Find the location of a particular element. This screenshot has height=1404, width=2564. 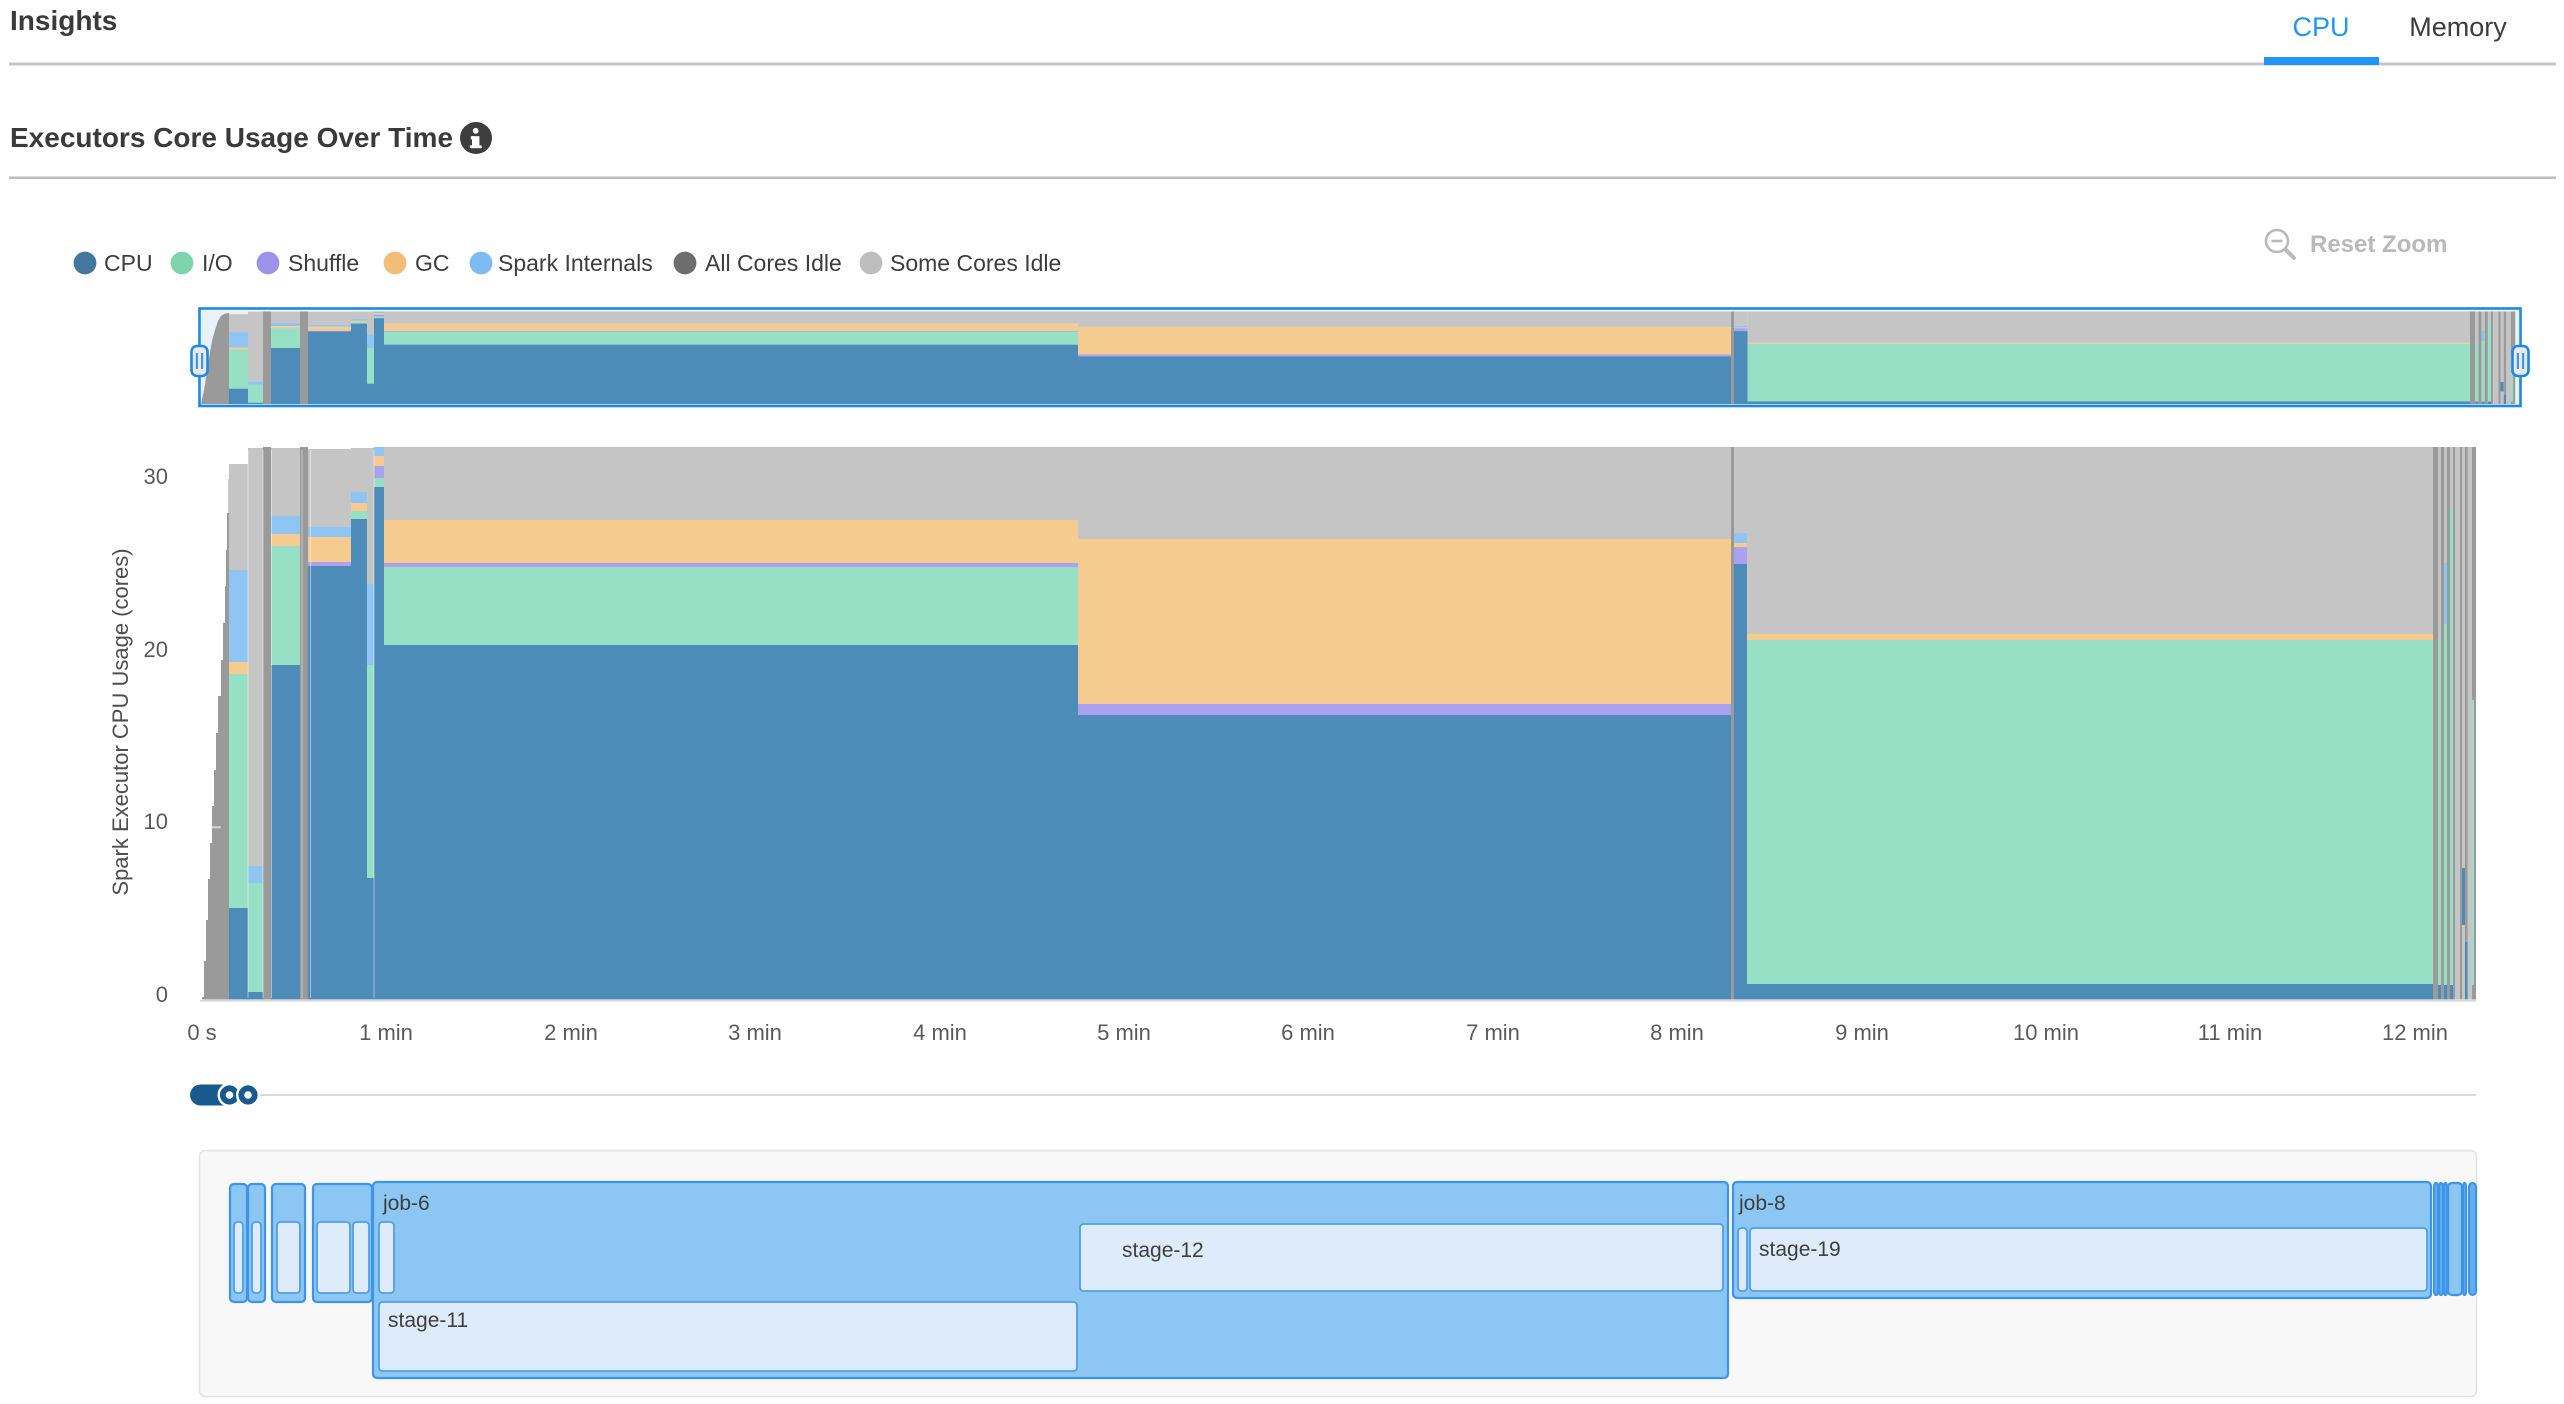

svg-text: 1 min is located at coordinates (386, 1032).